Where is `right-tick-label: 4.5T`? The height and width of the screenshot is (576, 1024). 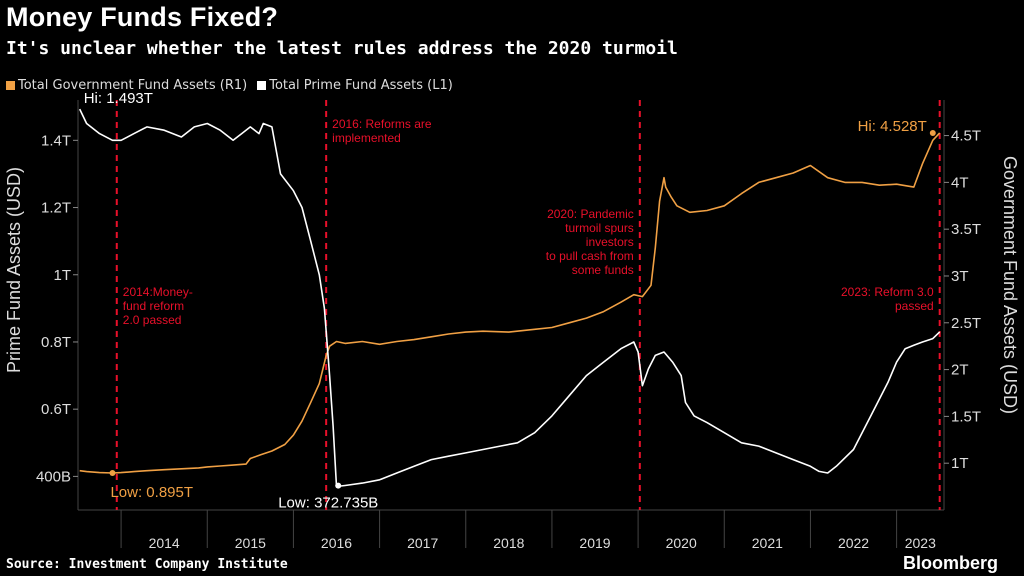 right-tick-label: 4.5T is located at coordinates (966, 136).